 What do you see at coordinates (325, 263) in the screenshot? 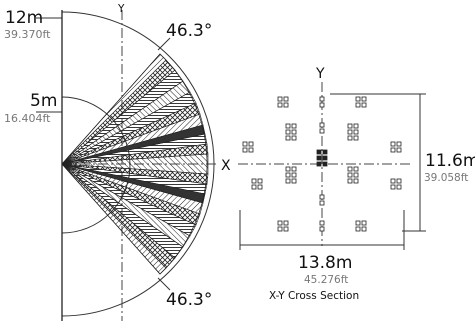
I see `width-meters: 13.8m` at bounding box center [325, 263].